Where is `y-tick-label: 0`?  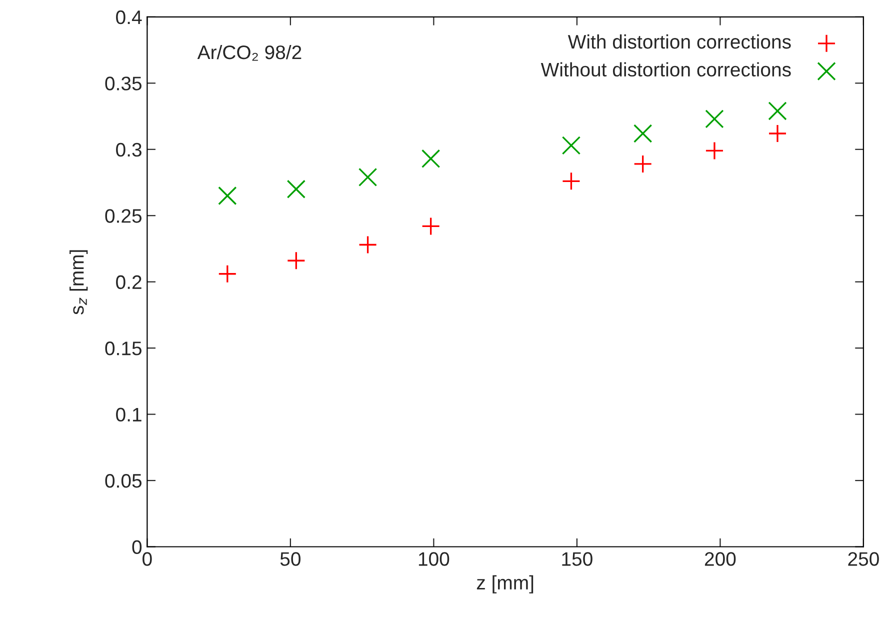 y-tick-label: 0 is located at coordinates (137, 547).